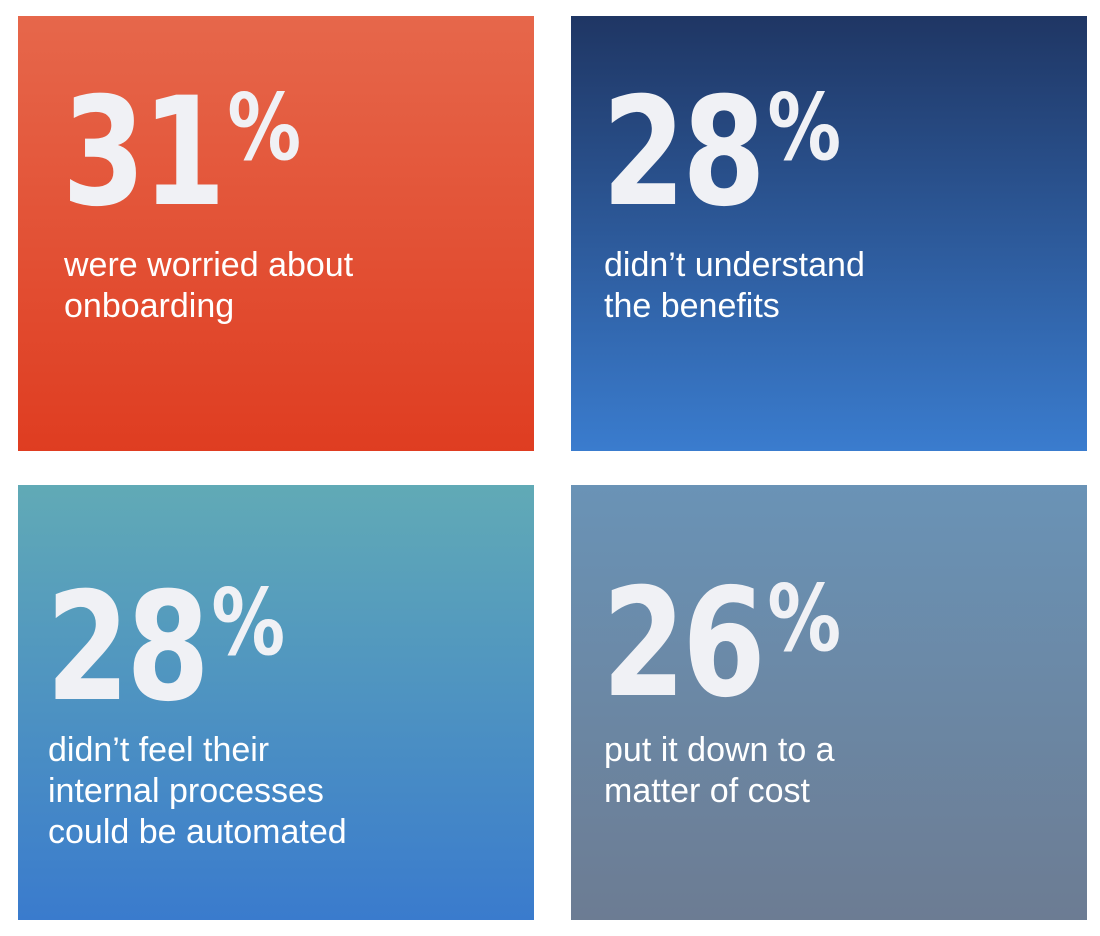 This screenshot has height=936, width=1100. Describe the element at coordinates (197, 832) in the screenshot. I see `description-line: could be automated` at that location.